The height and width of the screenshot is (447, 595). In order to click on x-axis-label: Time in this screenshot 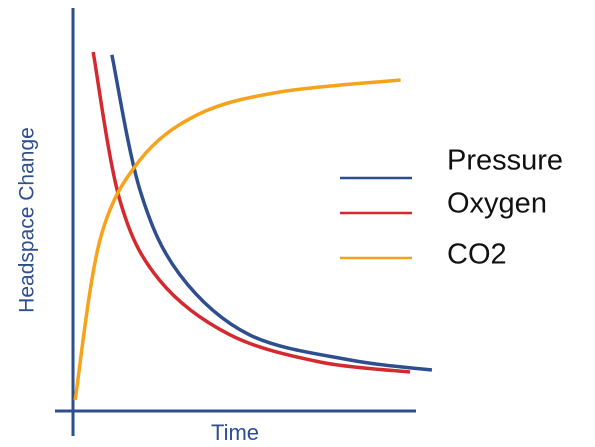, I will do `click(235, 432)`.